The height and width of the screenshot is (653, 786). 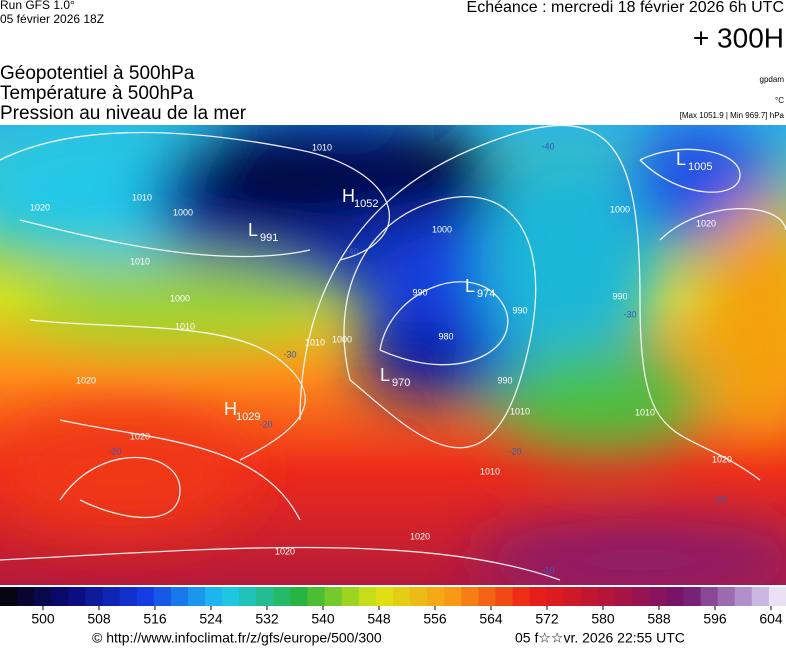 I want to click on colorbar-tick-label: 572, so click(x=547, y=619).